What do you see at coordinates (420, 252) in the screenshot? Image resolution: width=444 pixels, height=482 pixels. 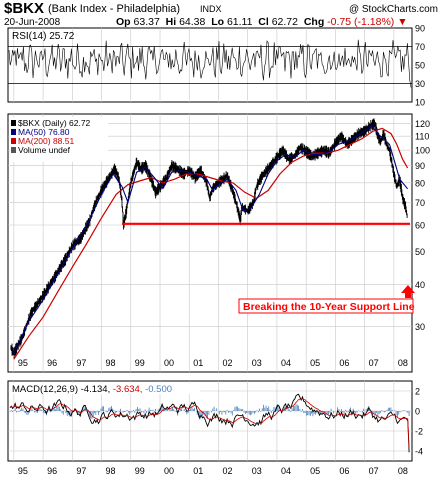 I see `price-y-tick-label: 50` at bounding box center [420, 252].